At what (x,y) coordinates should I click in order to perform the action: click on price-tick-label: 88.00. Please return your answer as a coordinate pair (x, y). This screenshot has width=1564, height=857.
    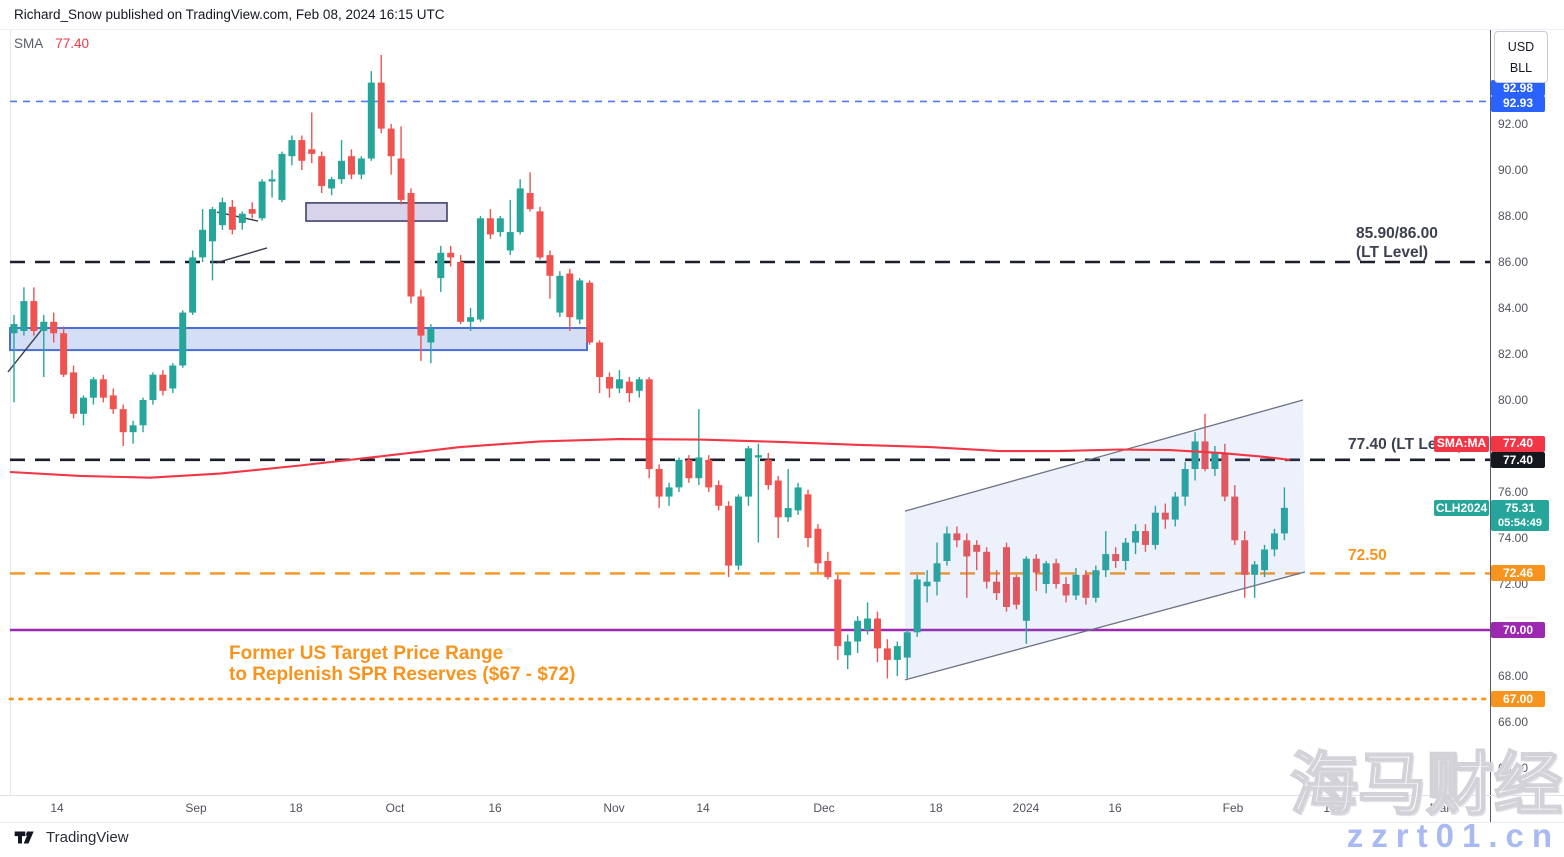
    Looking at the image, I should click on (1513, 216).